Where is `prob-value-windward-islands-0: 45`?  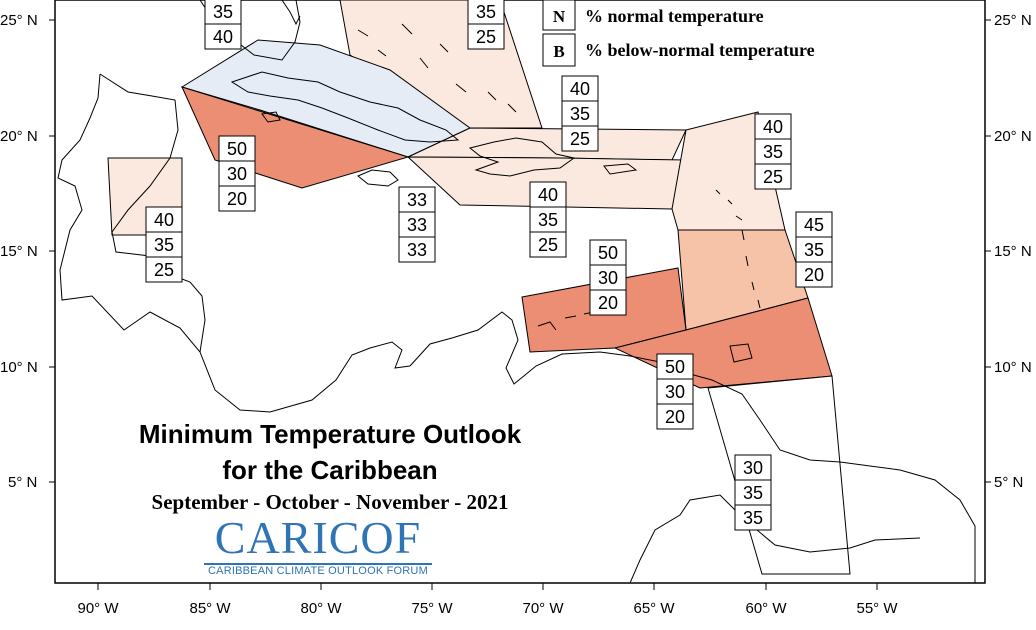 prob-value-windward-islands-0: 45 is located at coordinates (814, 225).